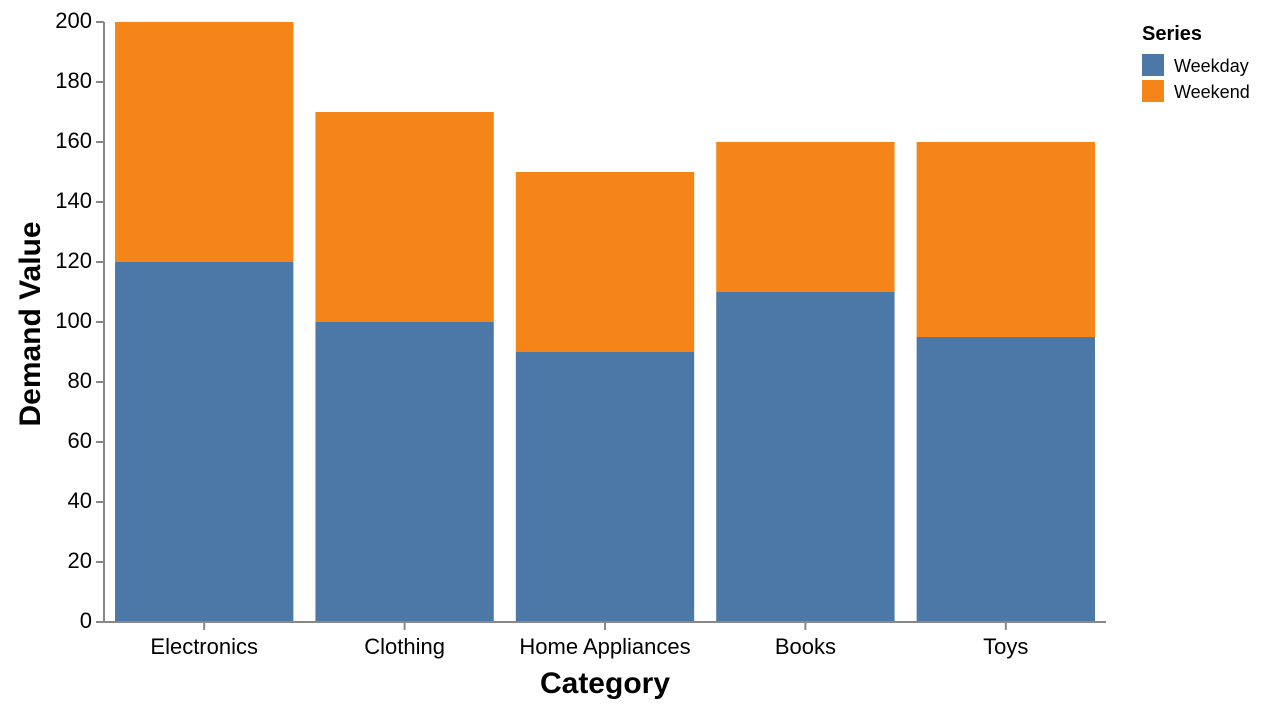  Describe the element at coordinates (80, 560) in the screenshot. I see `y-tick-label: 20` at that location.